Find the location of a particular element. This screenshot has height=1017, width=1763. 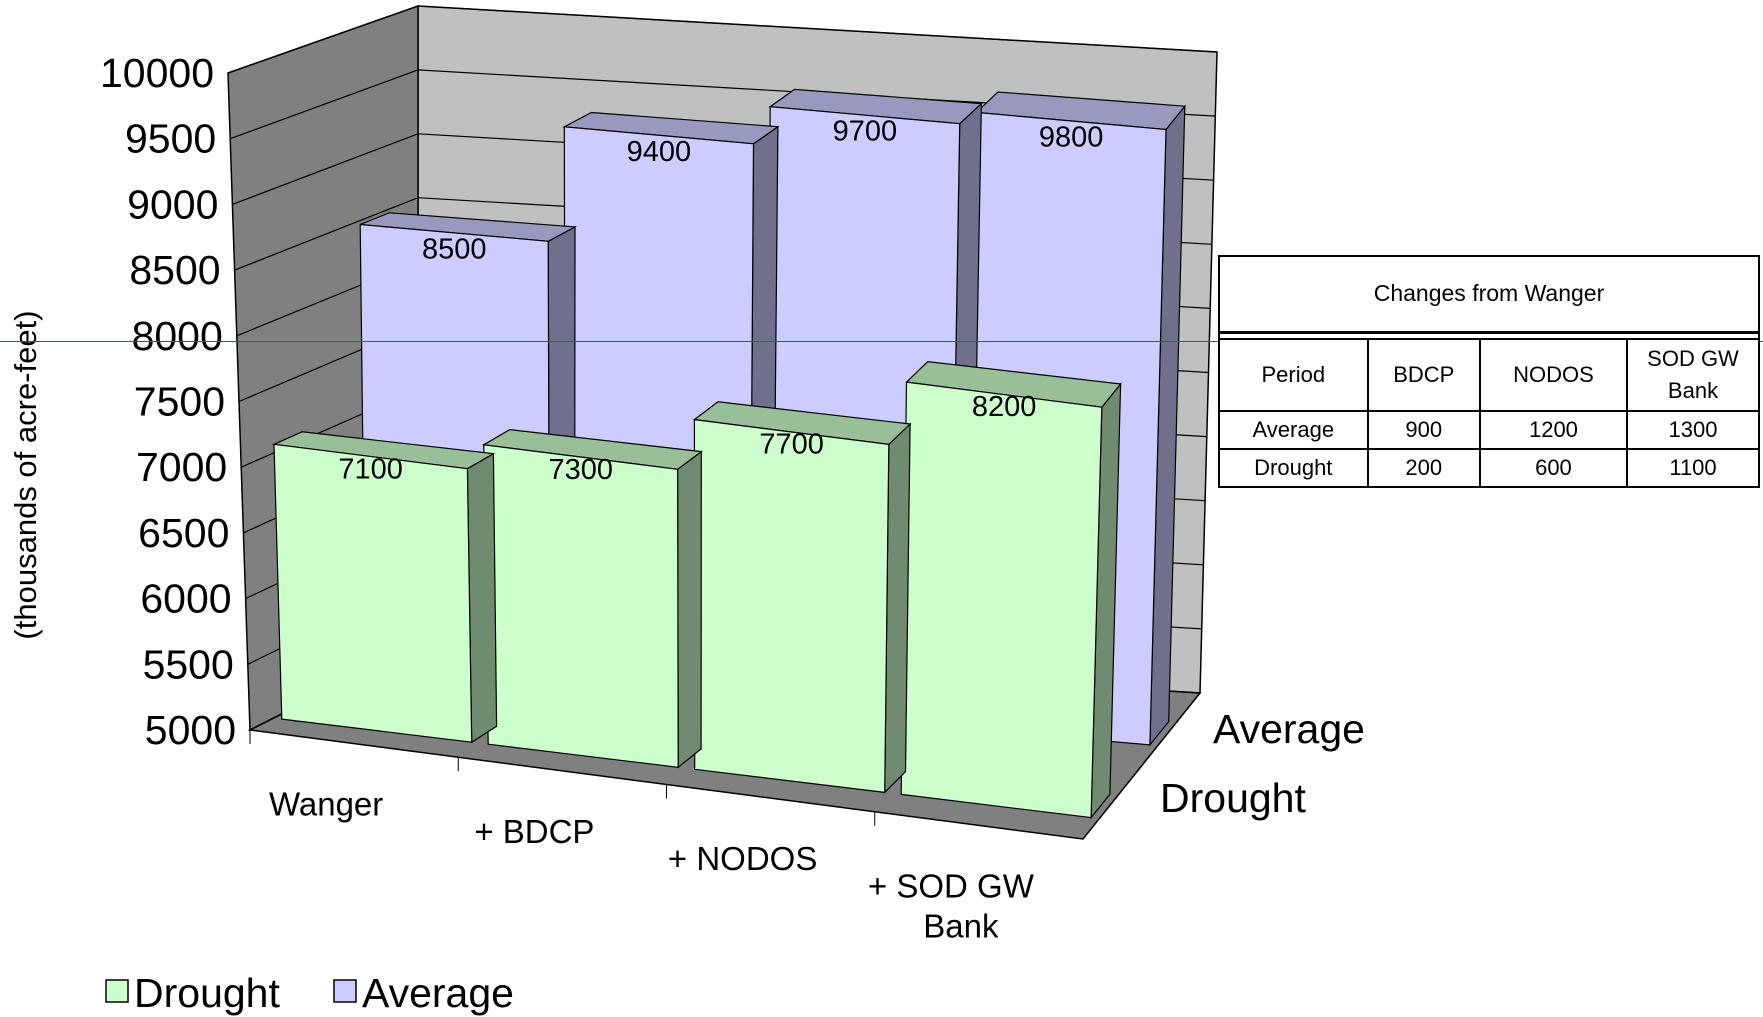

y-tick-label: 6000 is located at coordinates (185, 599).